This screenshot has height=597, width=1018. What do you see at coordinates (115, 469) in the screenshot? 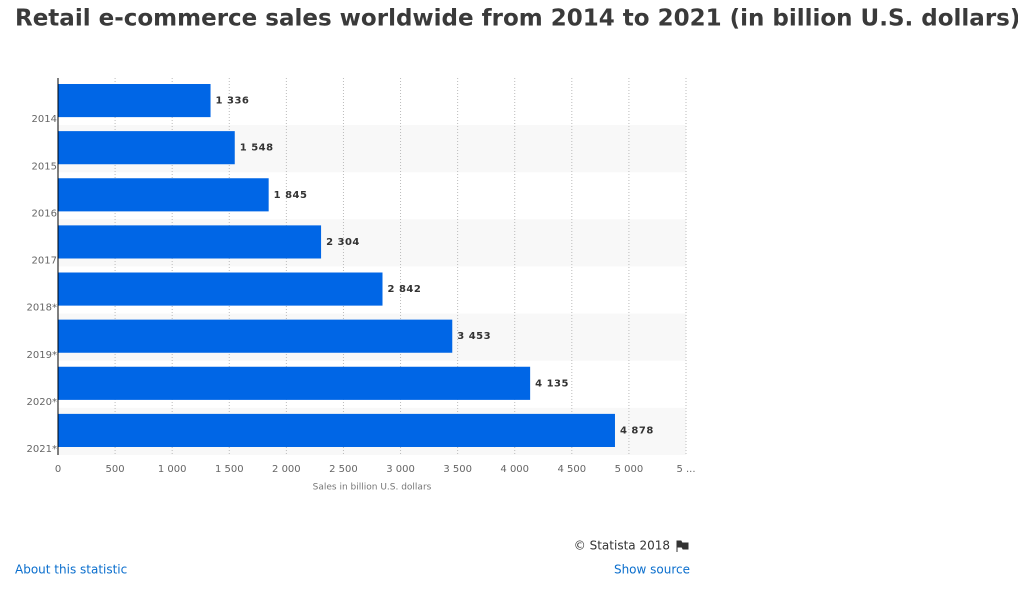
I see `x-tick-label: 500` at bounding box center [115, 469].